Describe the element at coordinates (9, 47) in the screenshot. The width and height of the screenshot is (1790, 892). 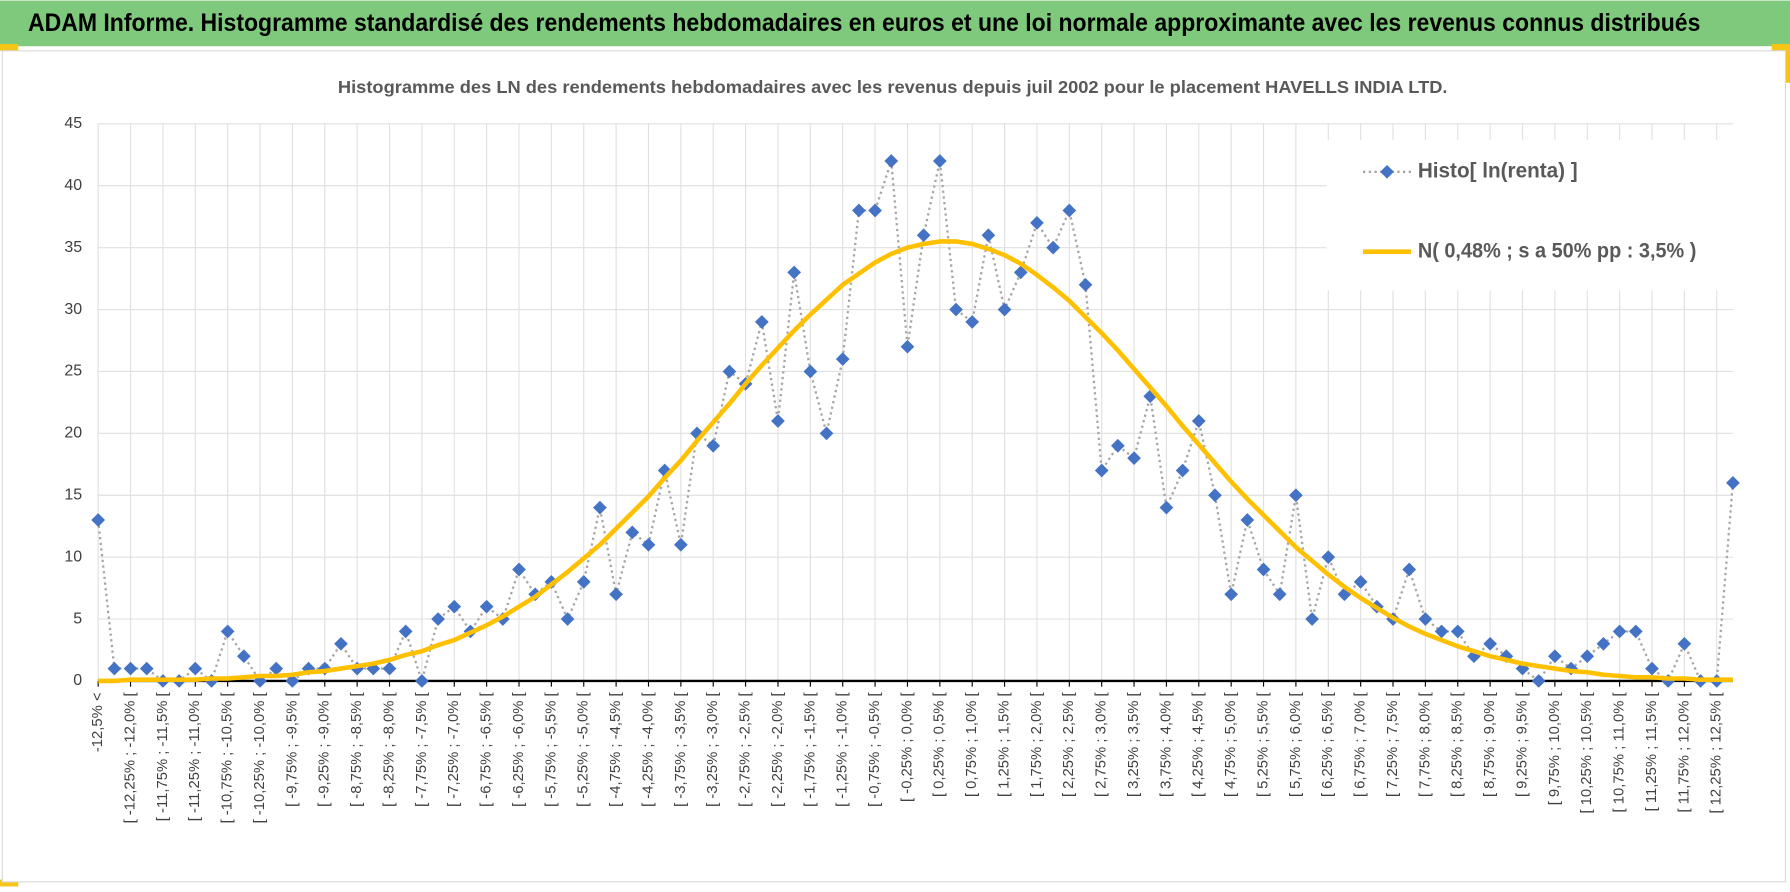
I see `corner-accent` at that location.